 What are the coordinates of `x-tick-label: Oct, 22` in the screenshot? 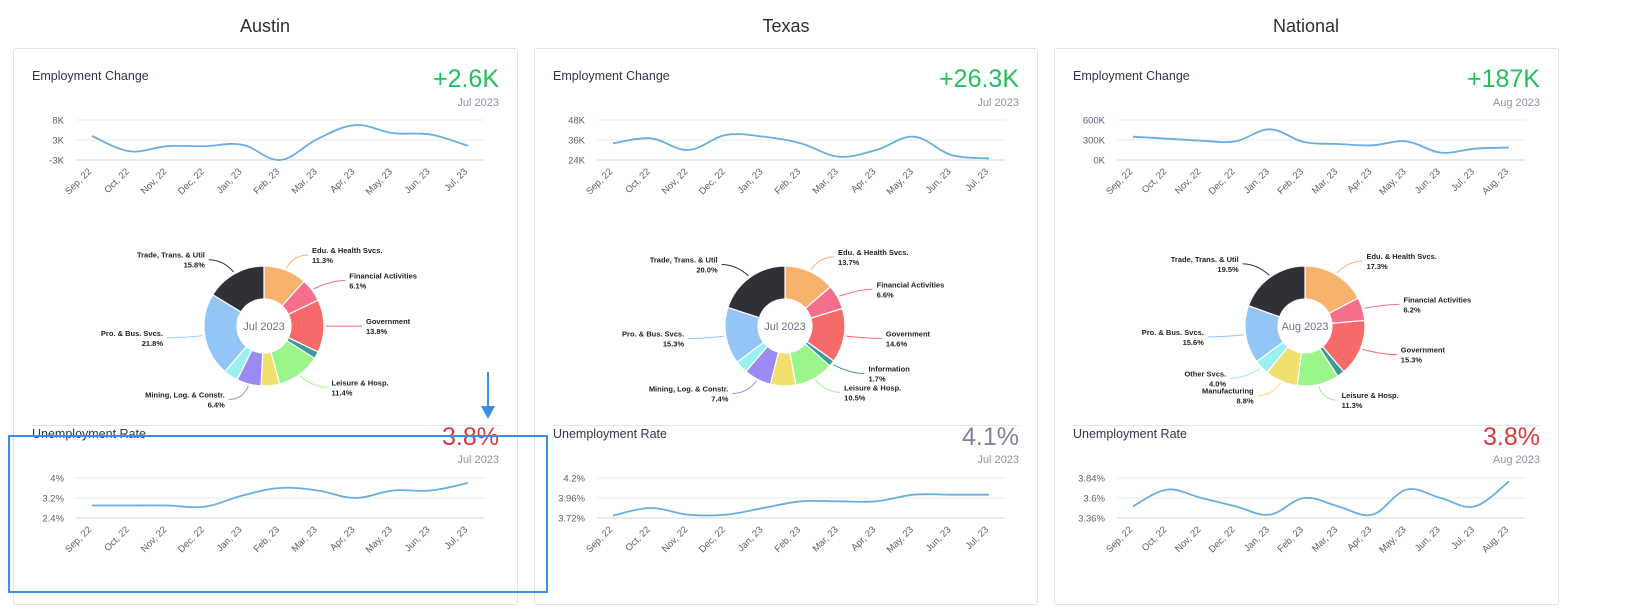 It's located at (637, 180).